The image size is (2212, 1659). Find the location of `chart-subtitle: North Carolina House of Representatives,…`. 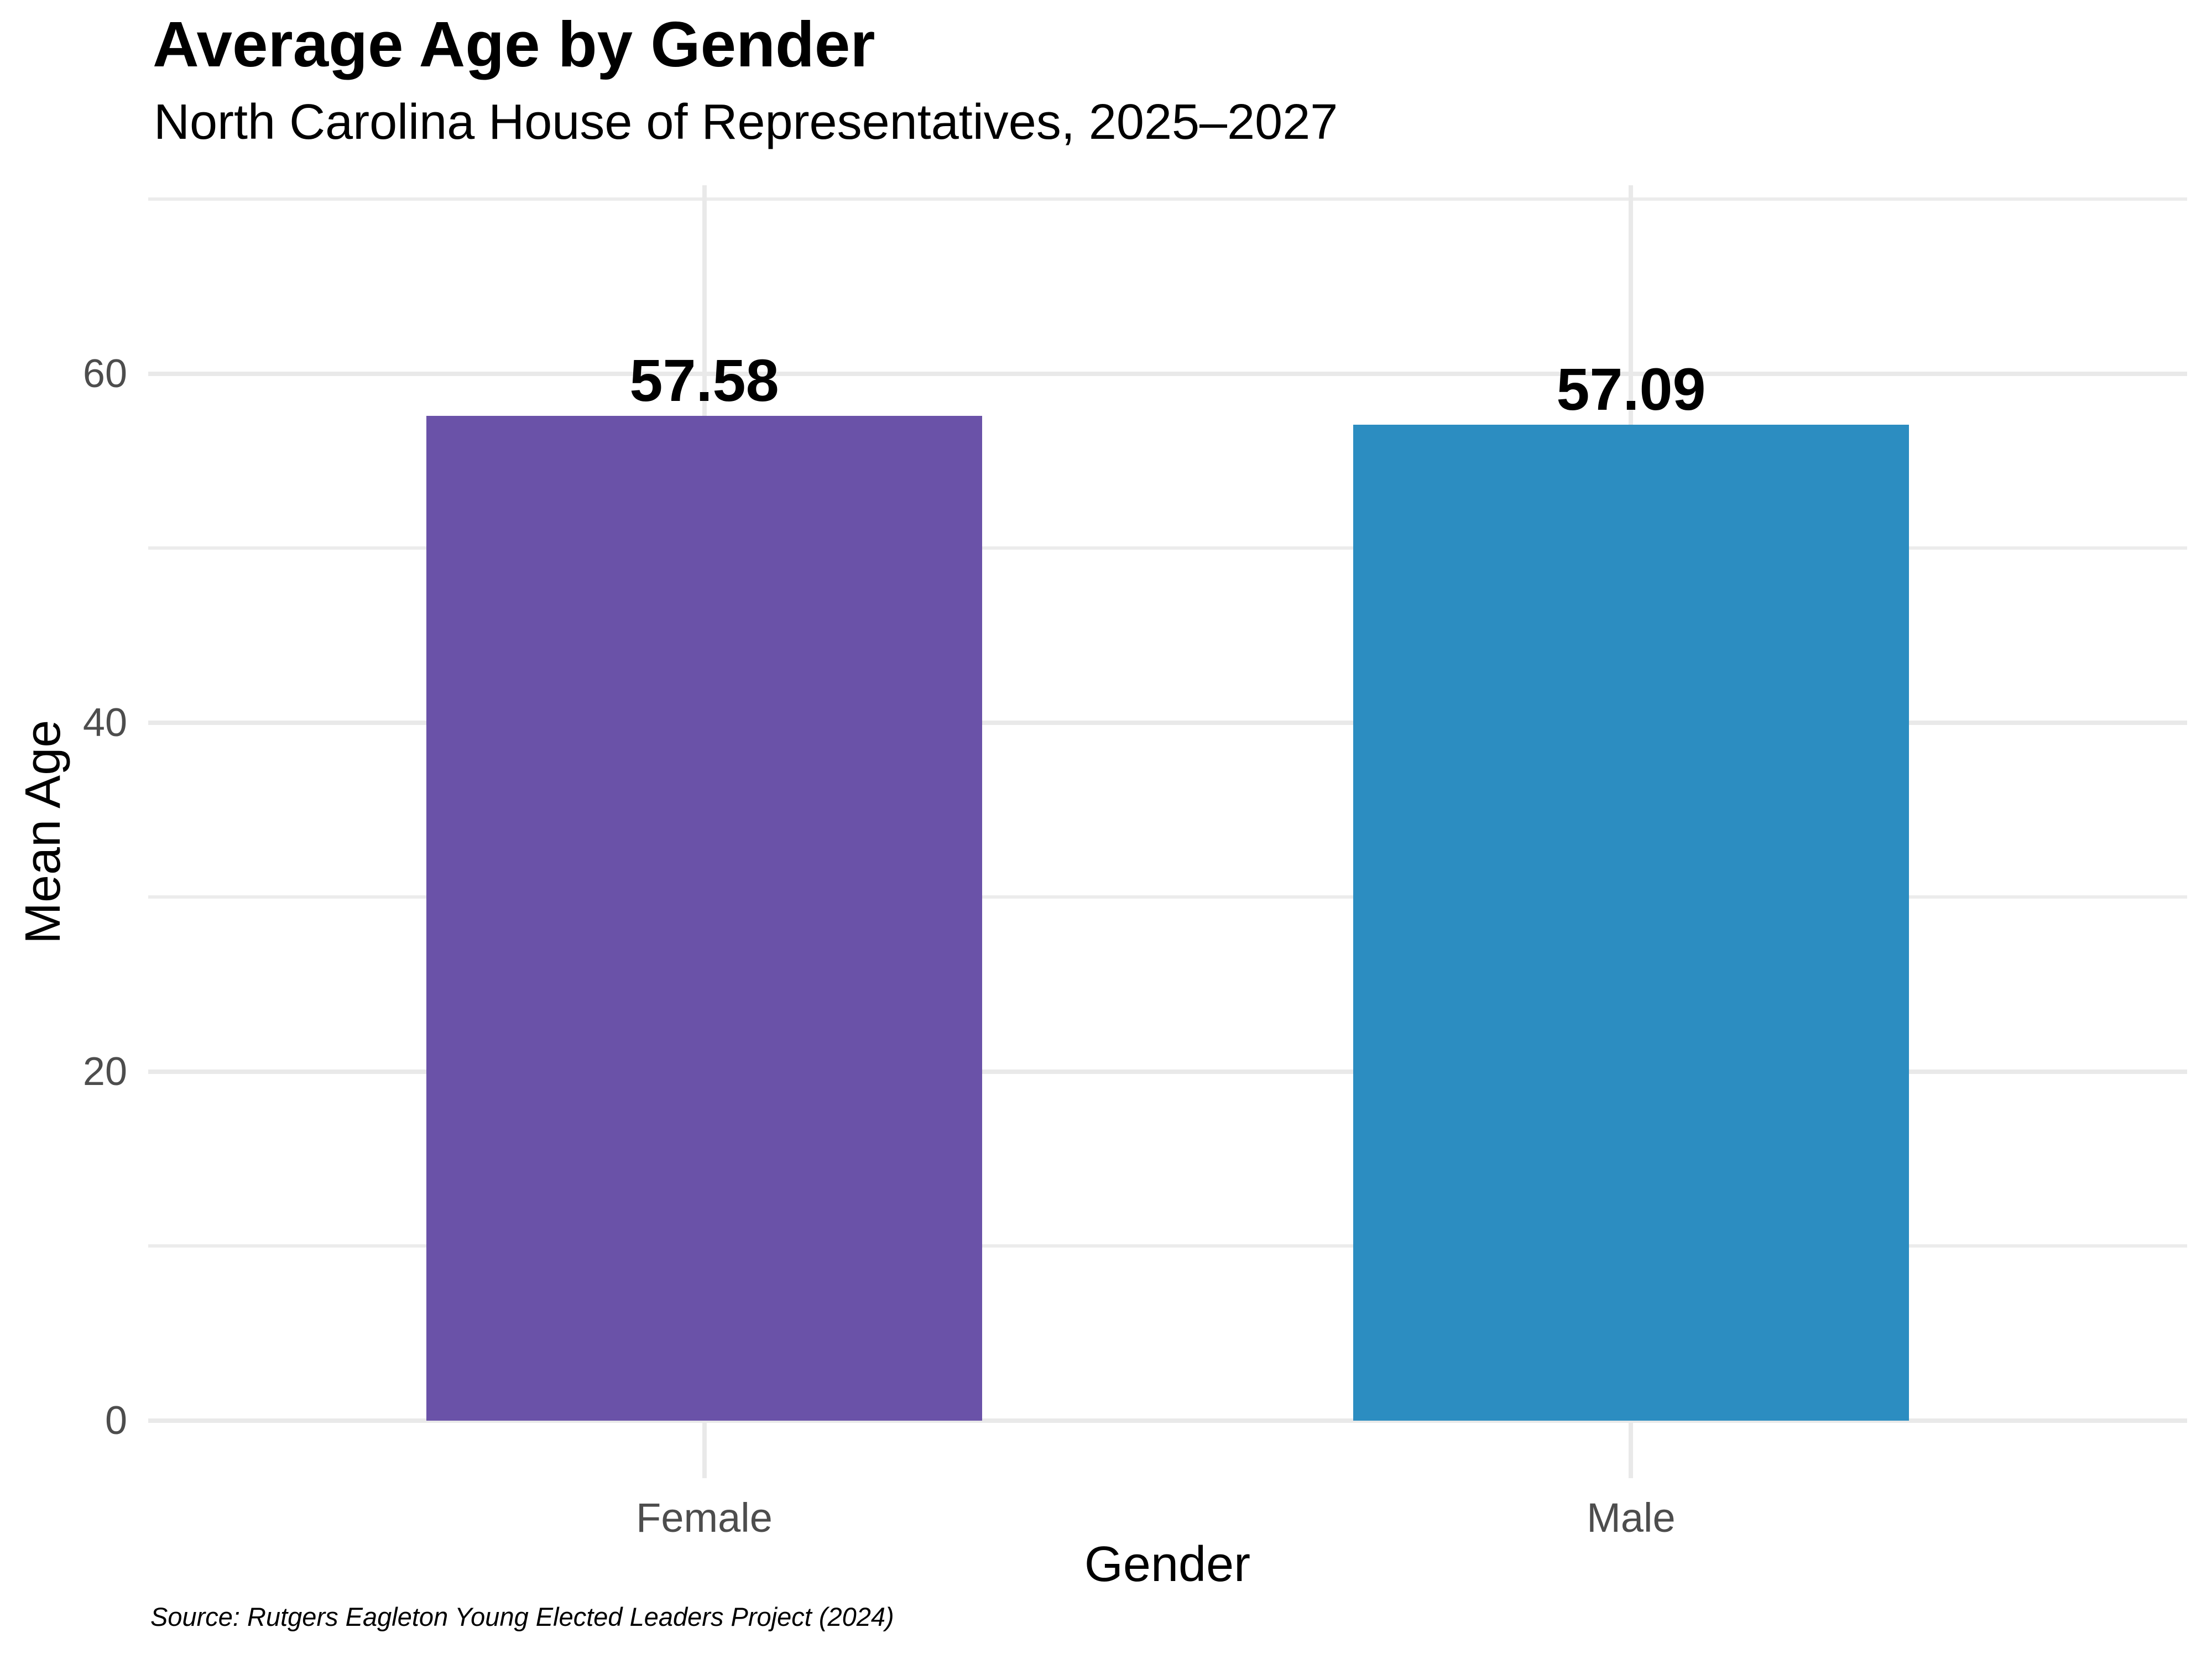

chart-subtitle: North Carolina House of Representatives,… is located at coordinates (746, 122).